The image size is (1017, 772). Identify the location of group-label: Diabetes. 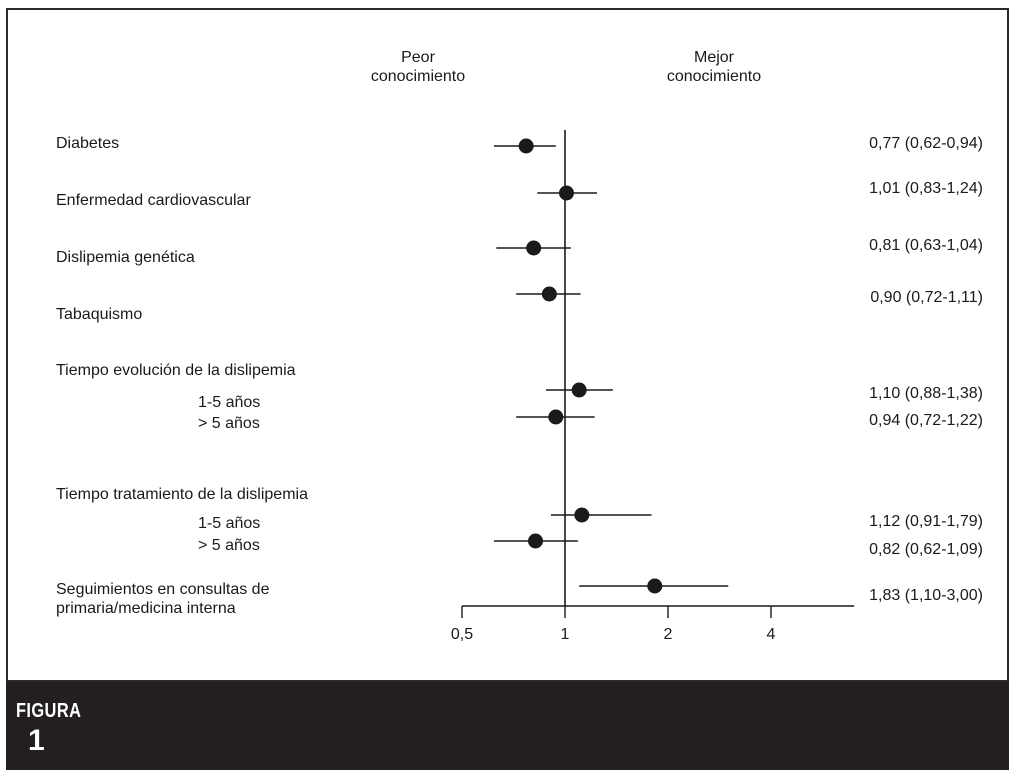
(87, 143).